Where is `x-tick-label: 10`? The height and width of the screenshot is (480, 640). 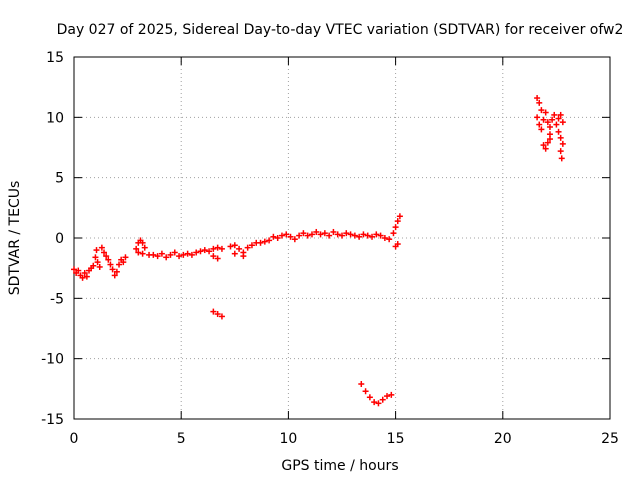
x-tick-label: 10 is located at coordinates (288, 439).